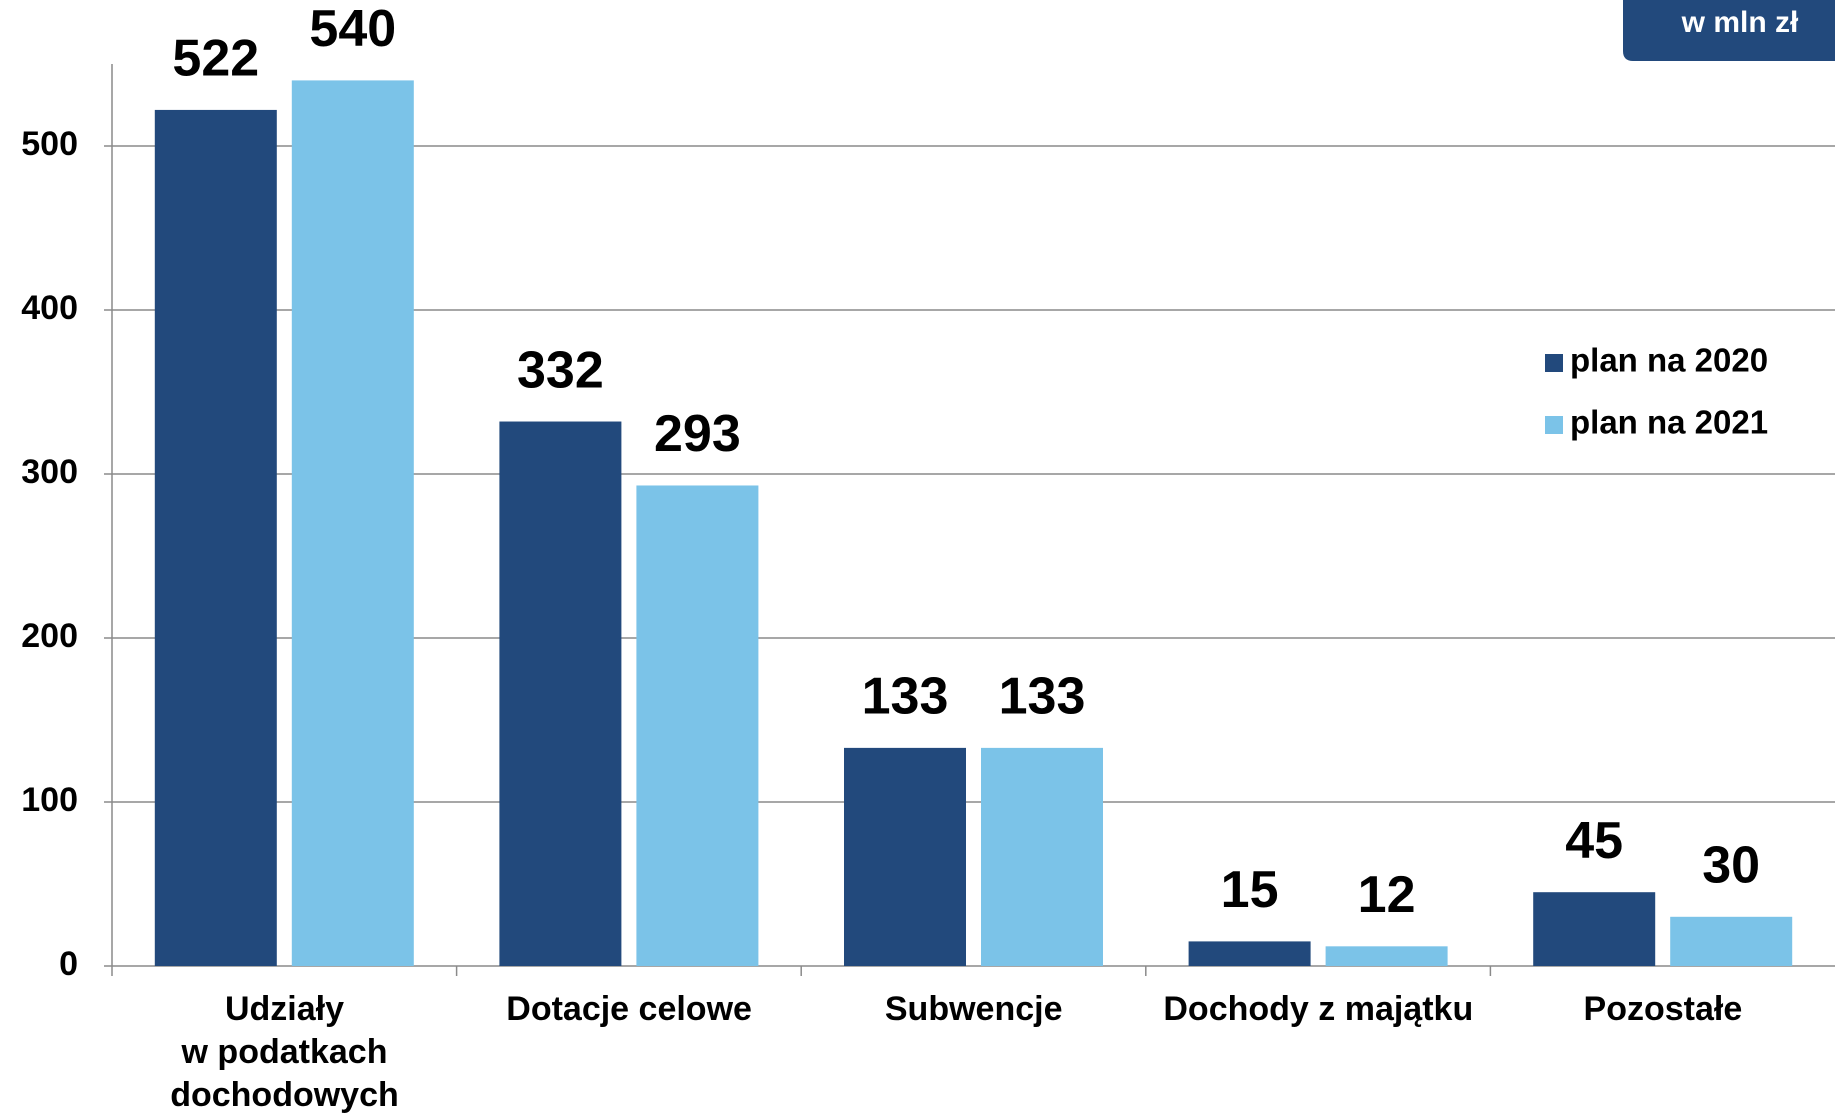 The width and height of the screenshot is (1835, 1116). Describe the element at coordinates (1250, 890) in the screenshot. I see `data-label: 15` at that location.